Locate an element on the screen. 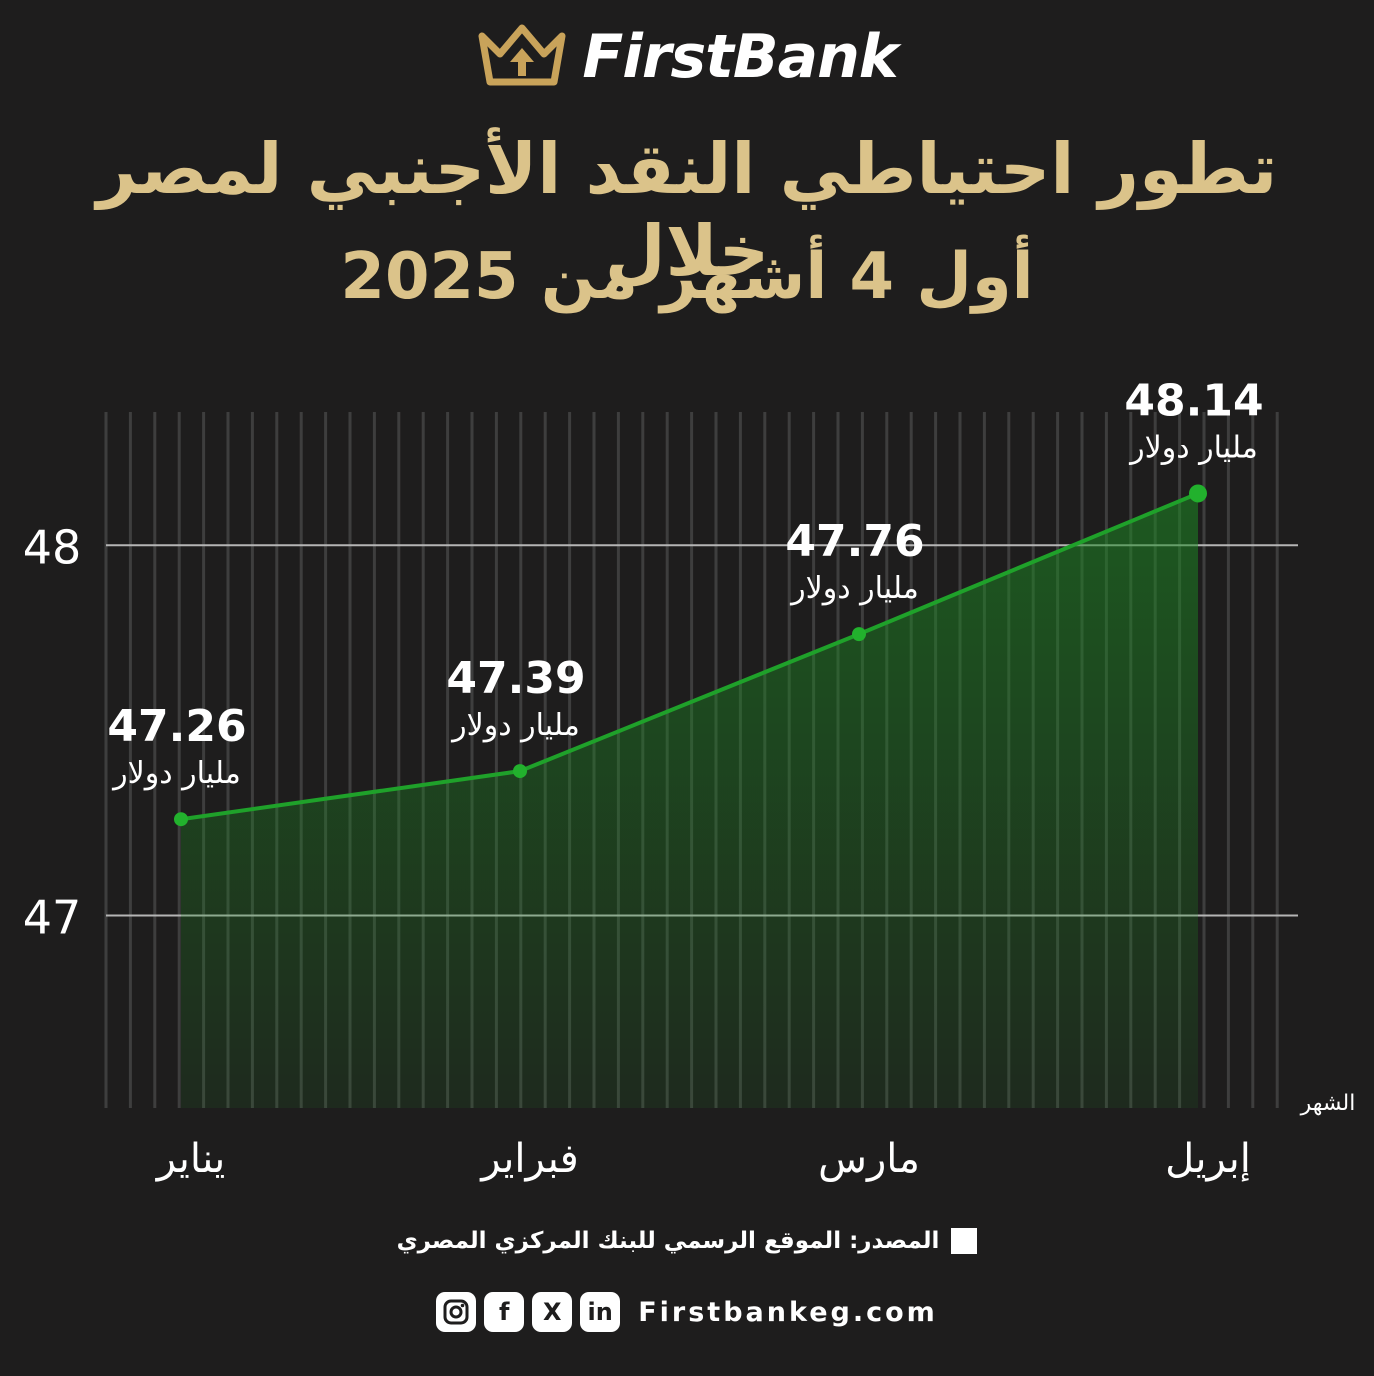  chart-title-line-2: أول 4 أشهر من 2025 is located at coordinates (687, 277).